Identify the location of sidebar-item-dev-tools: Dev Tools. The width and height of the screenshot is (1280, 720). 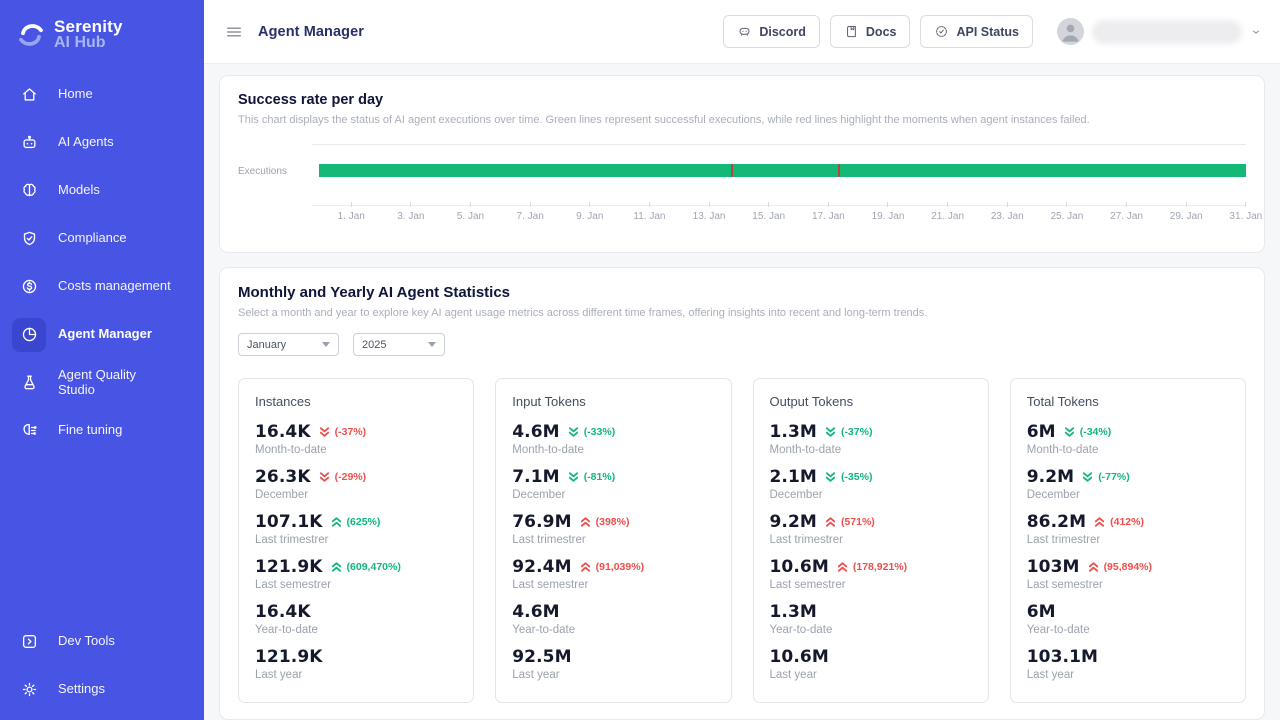
(102, 641).